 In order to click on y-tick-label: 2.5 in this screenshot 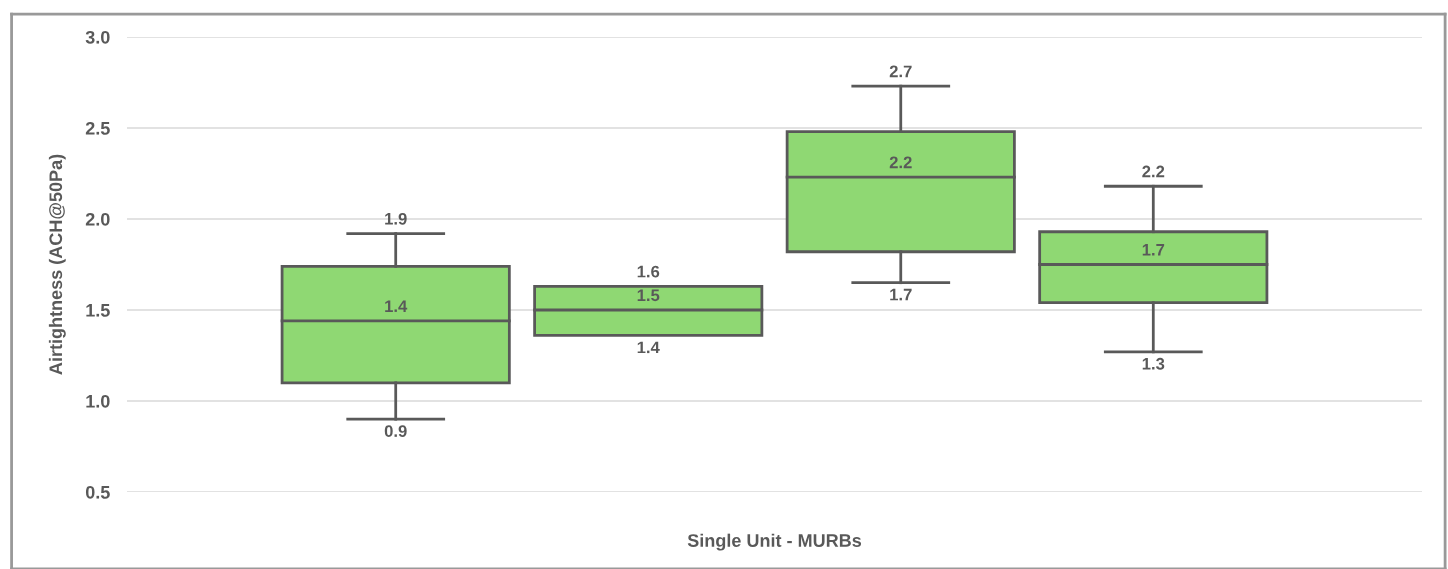, I will do `click(97, 128)`.